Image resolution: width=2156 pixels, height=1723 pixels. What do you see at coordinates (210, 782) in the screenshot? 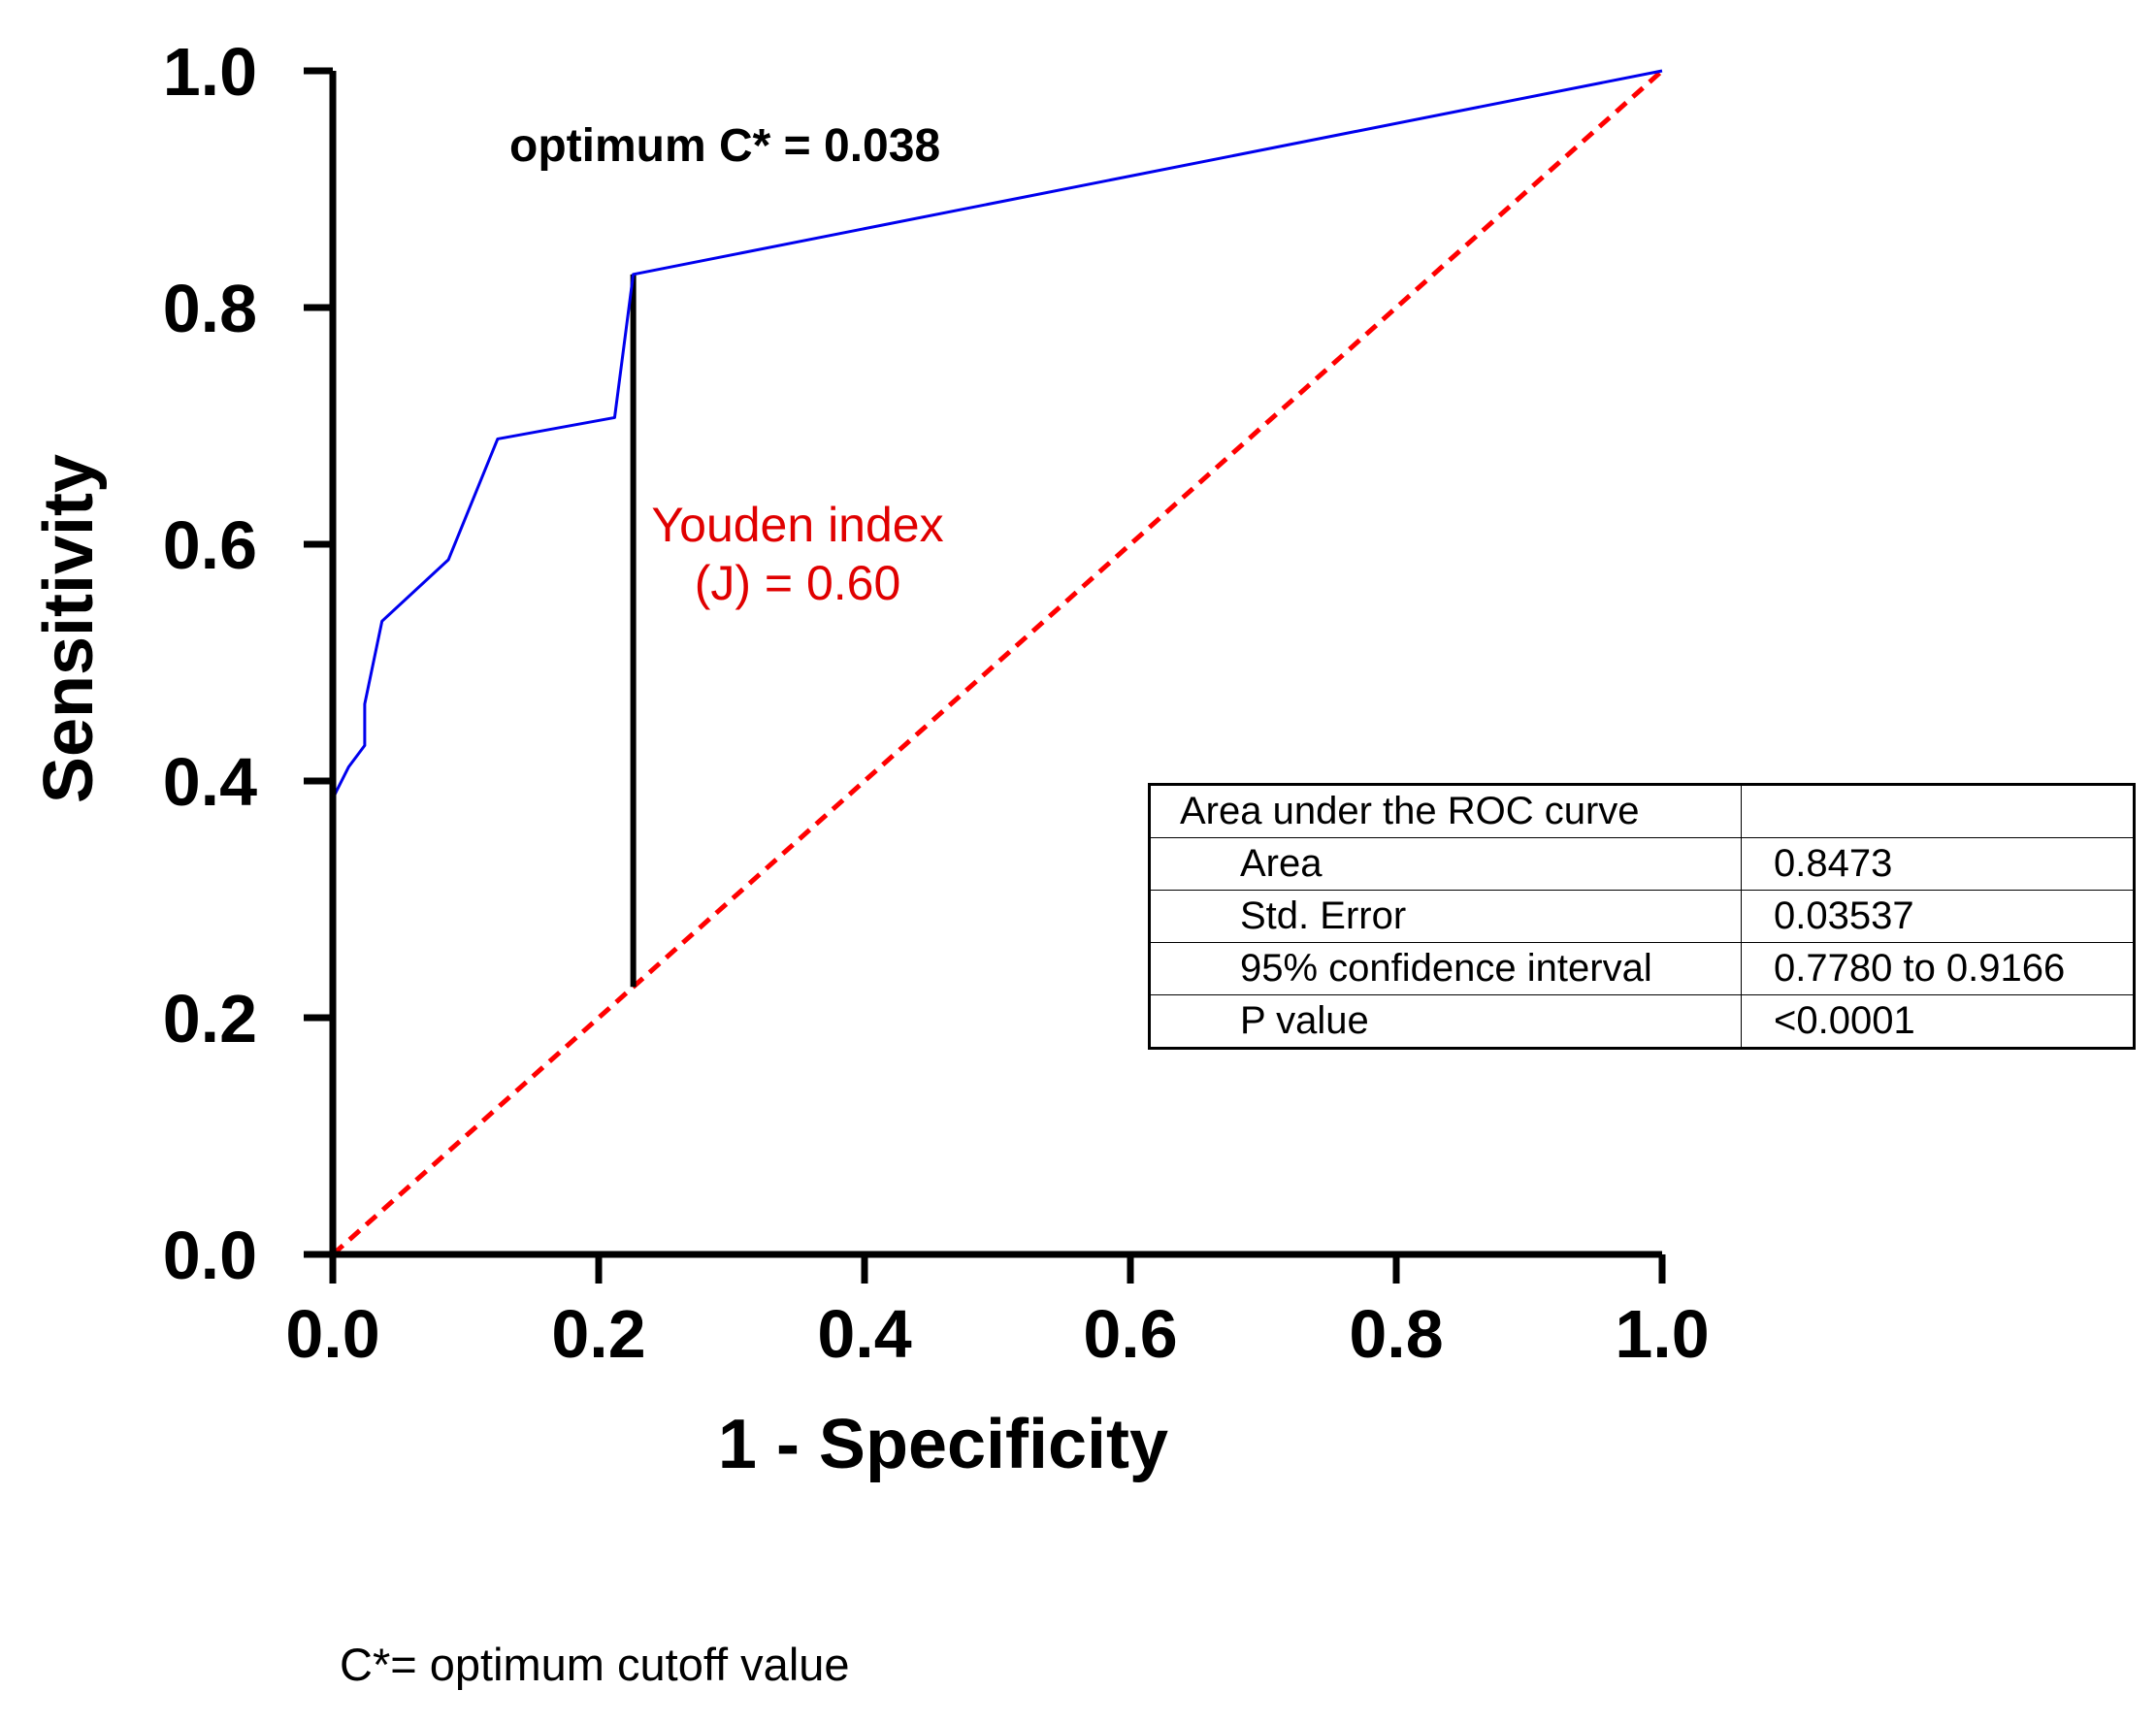
I see `y-tick-label: 0.4` at bounding box center [210, 782].